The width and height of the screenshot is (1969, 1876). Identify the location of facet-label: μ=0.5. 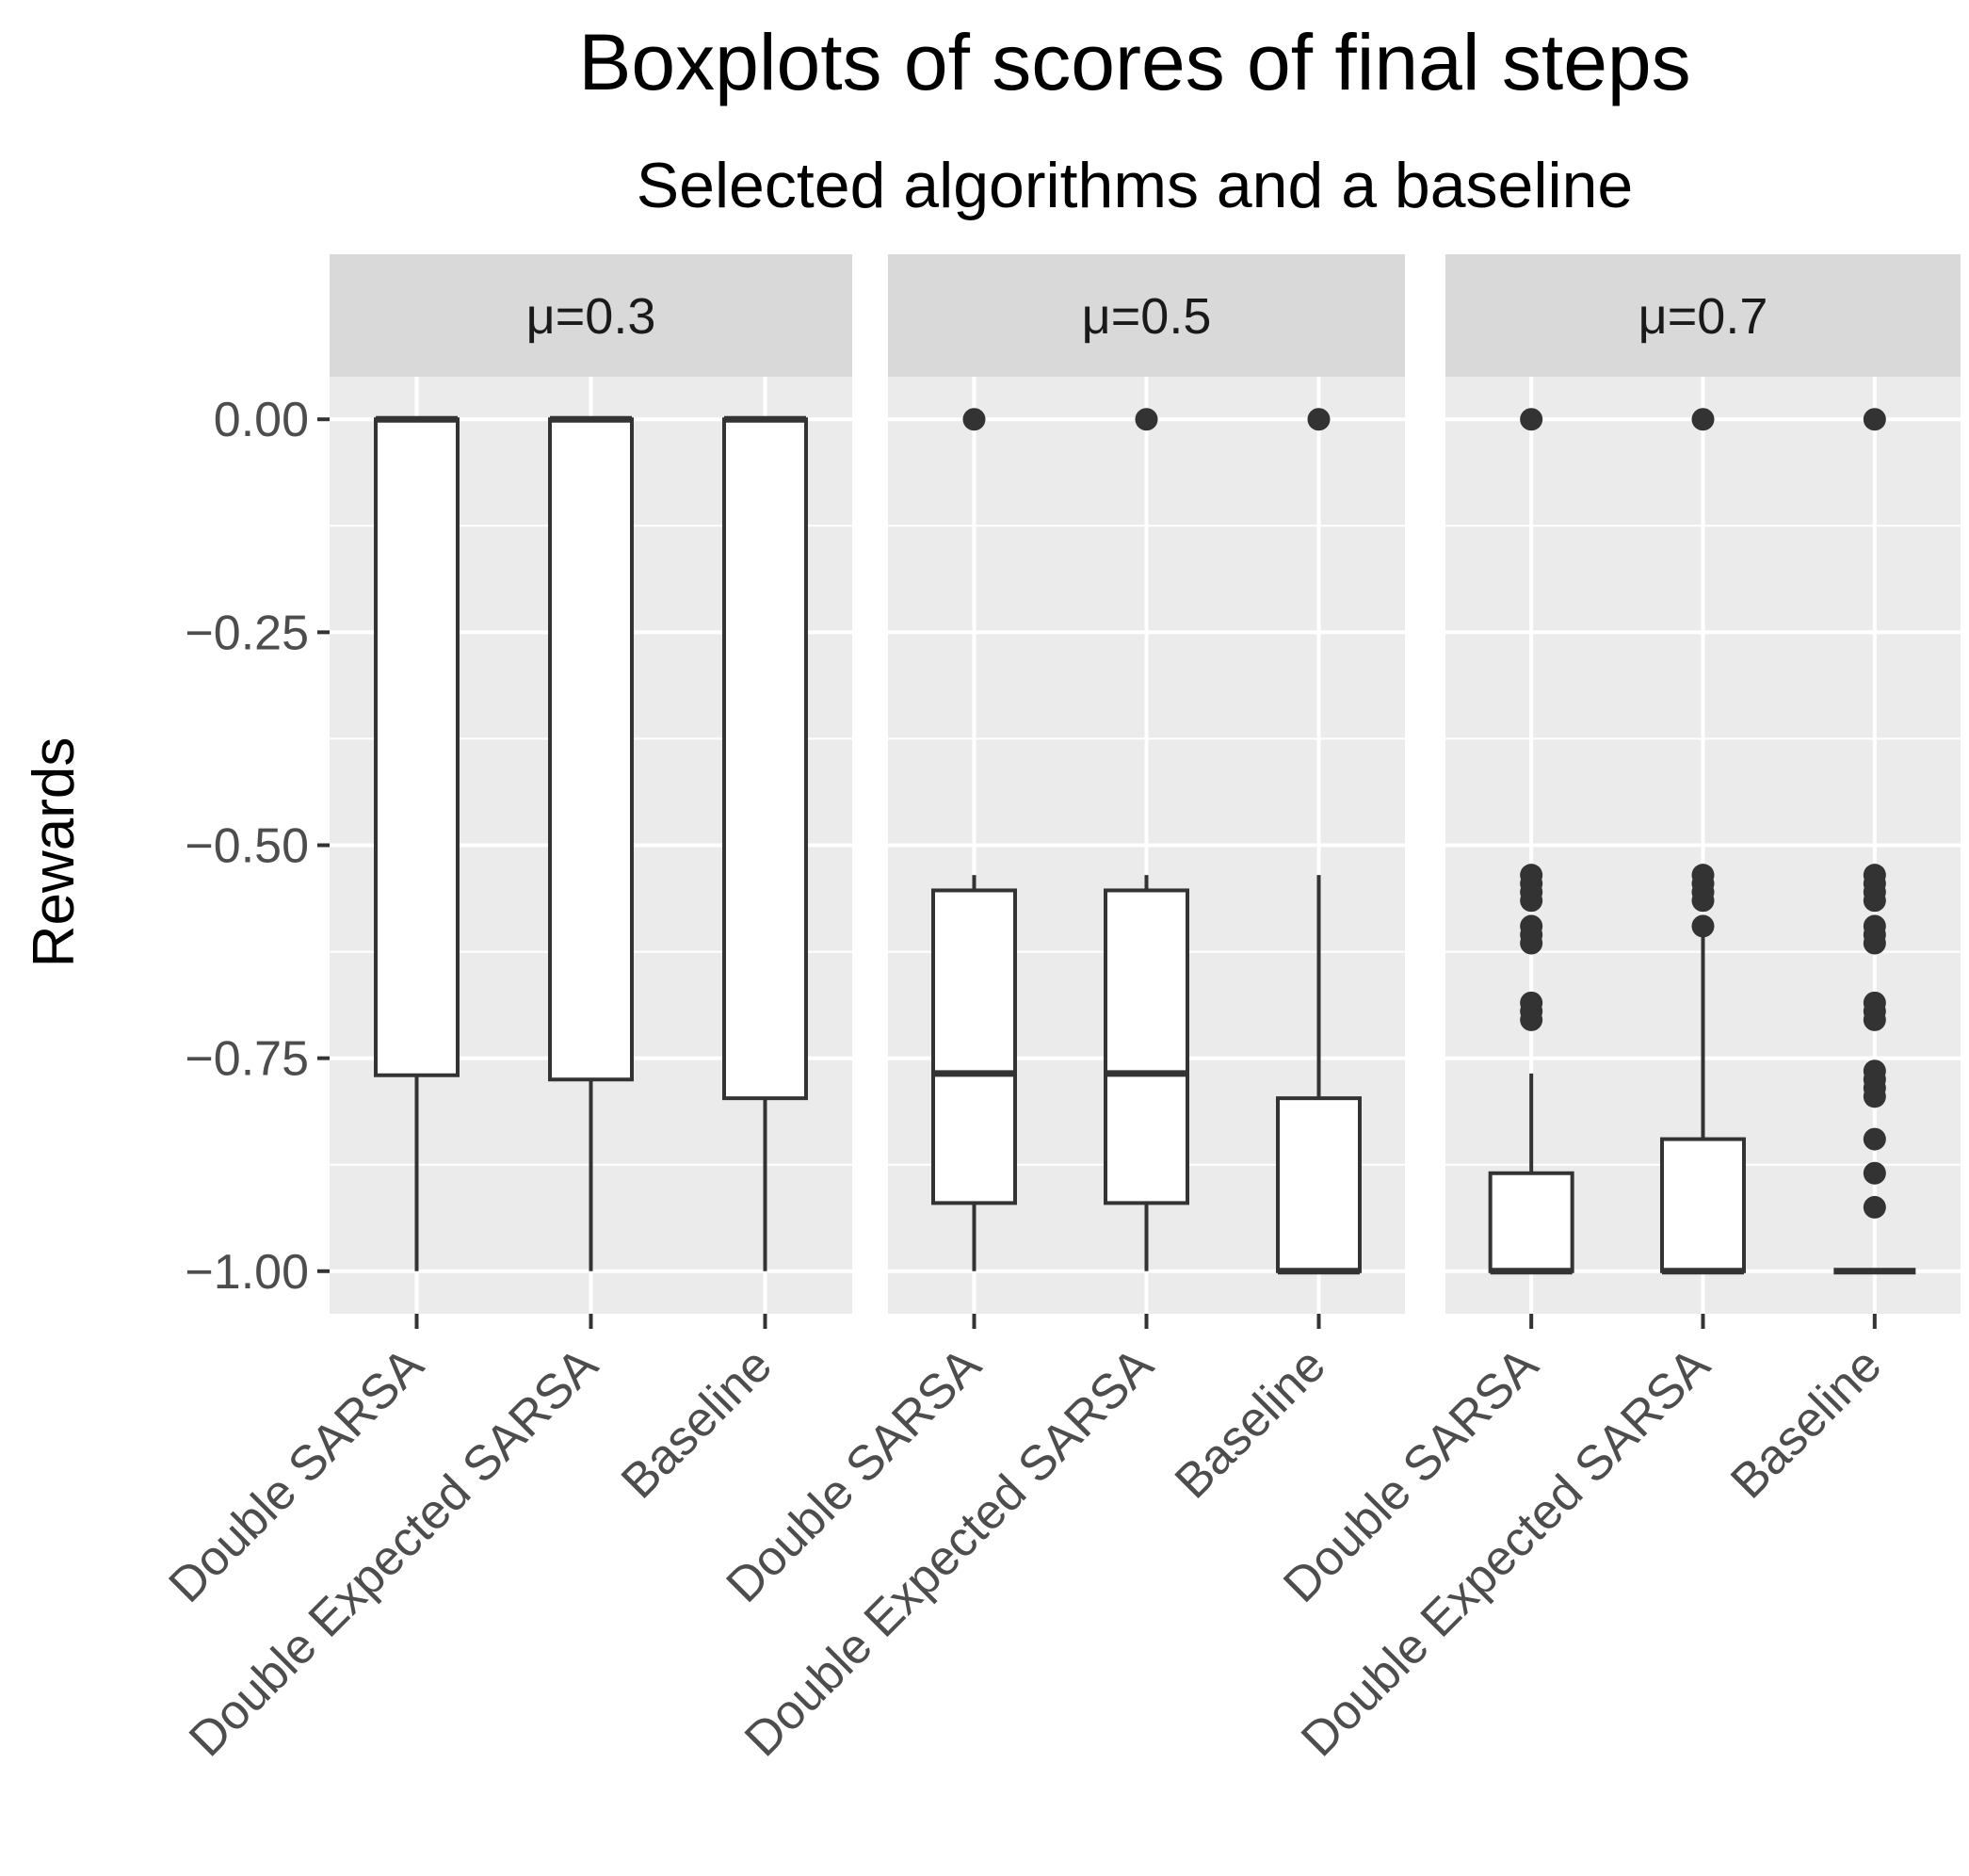
(1147, 316).